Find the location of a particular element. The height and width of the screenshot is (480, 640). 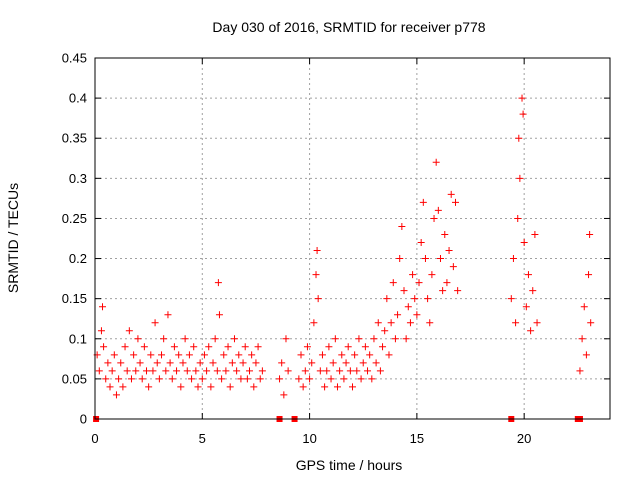

x-tick-label: 20 is located at coordinates (524, 438).